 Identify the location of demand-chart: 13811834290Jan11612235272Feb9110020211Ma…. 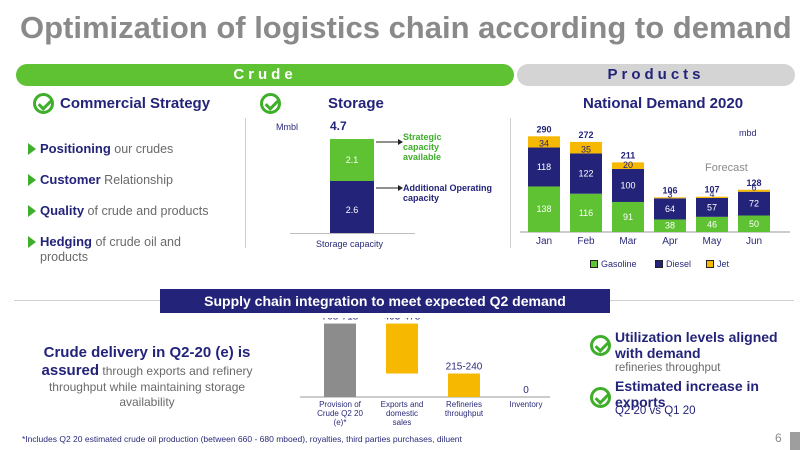
(655, 185).